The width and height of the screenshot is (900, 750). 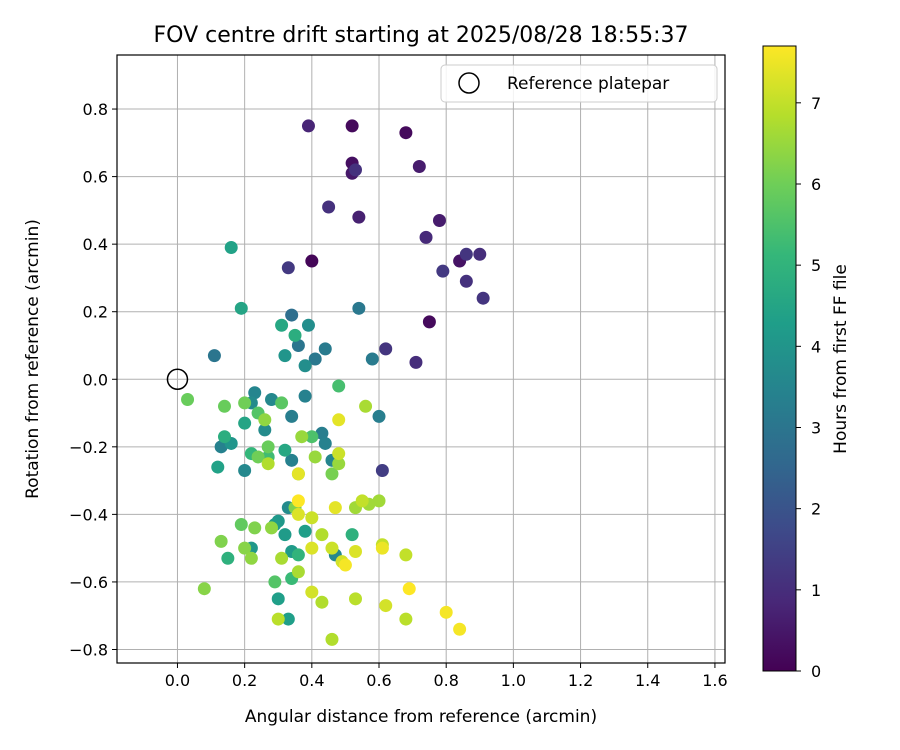 What do you see at coordinates (816, 509) in the screenshot?
I see `colorbar-tick-label: 2` at bounding box center [816, 509].